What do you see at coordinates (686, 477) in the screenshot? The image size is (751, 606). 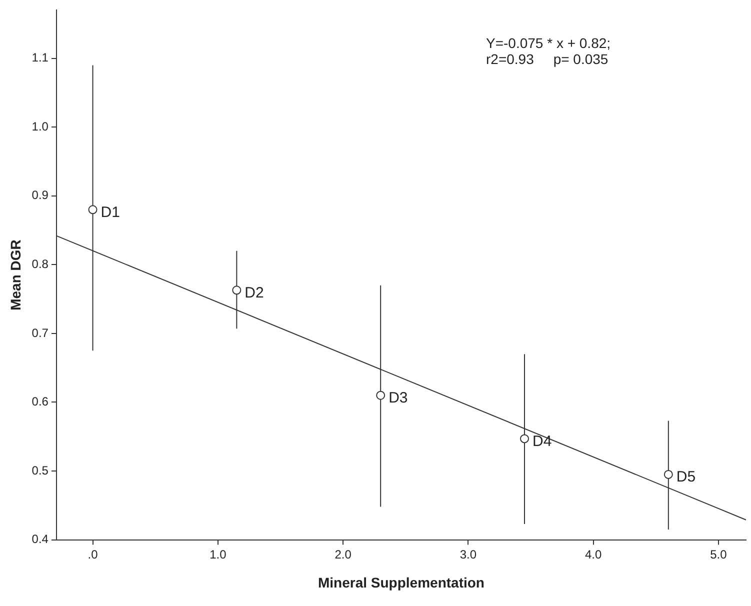 I see `annotation: D5` at bounding box center [686, 477].